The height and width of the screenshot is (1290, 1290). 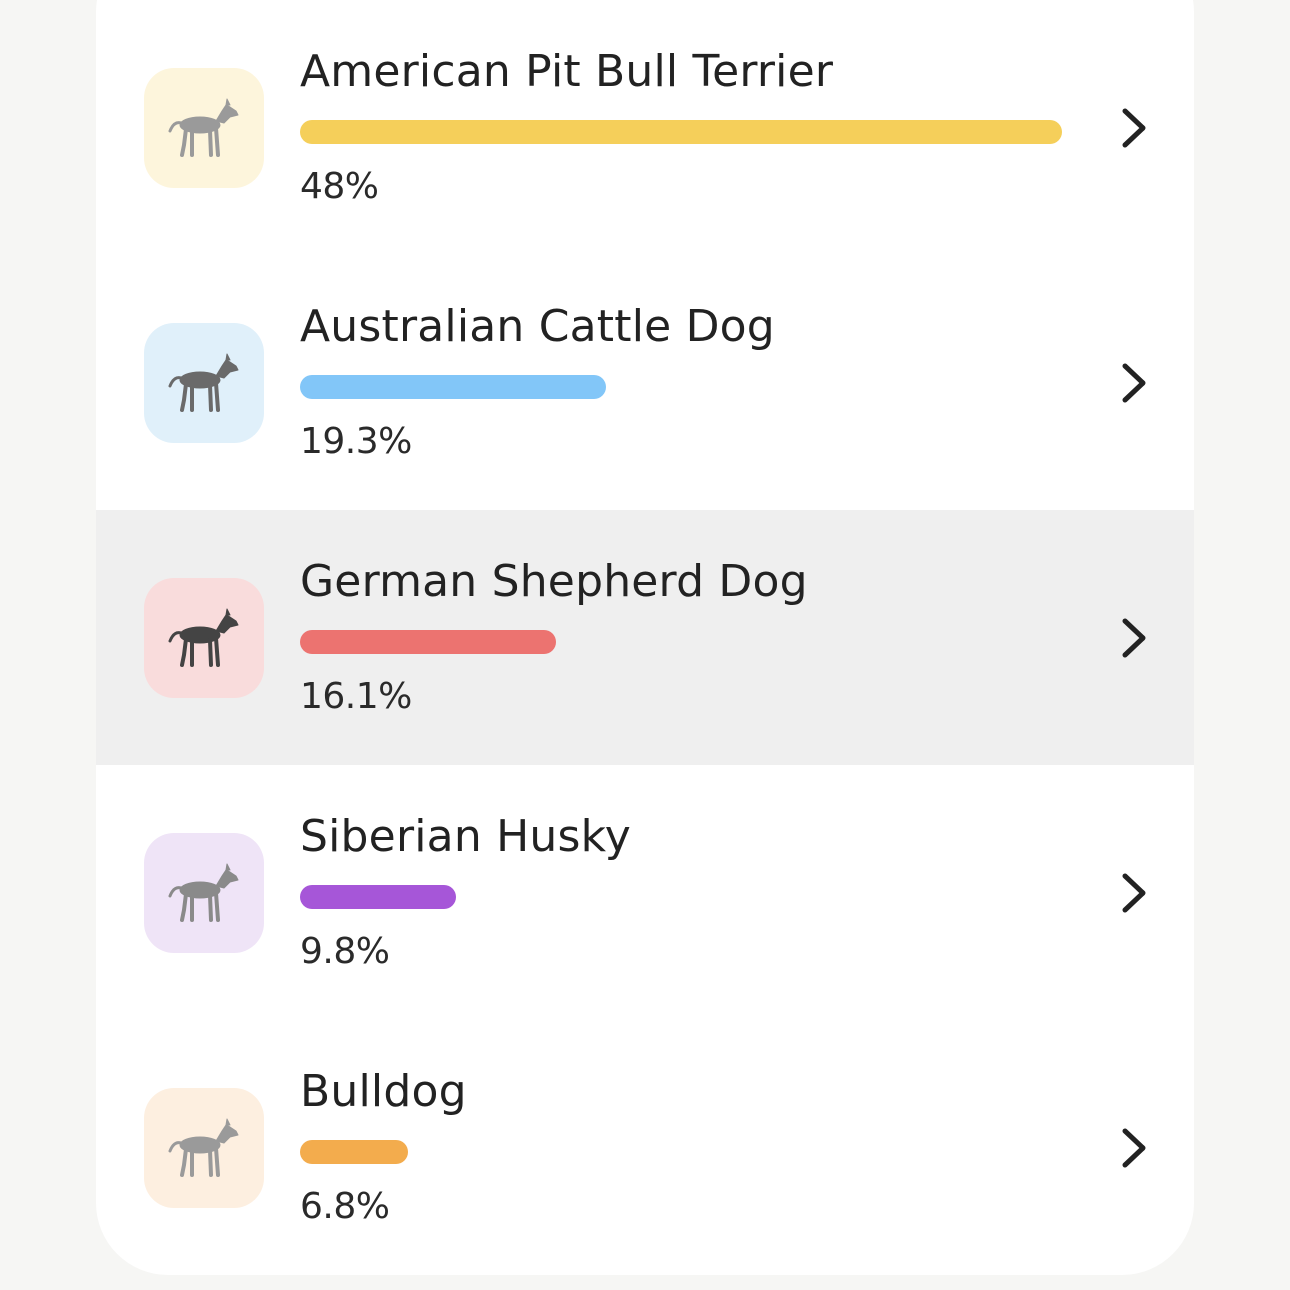 I want to click on cattle-dog-icon, so click(x=204, y=383).